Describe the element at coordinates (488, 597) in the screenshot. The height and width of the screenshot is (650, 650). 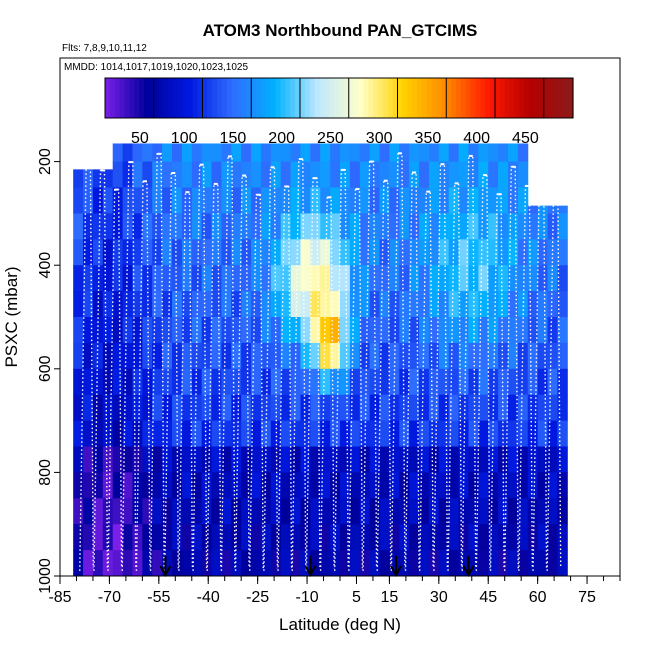
I see `x-tick-label: 45` at that location.